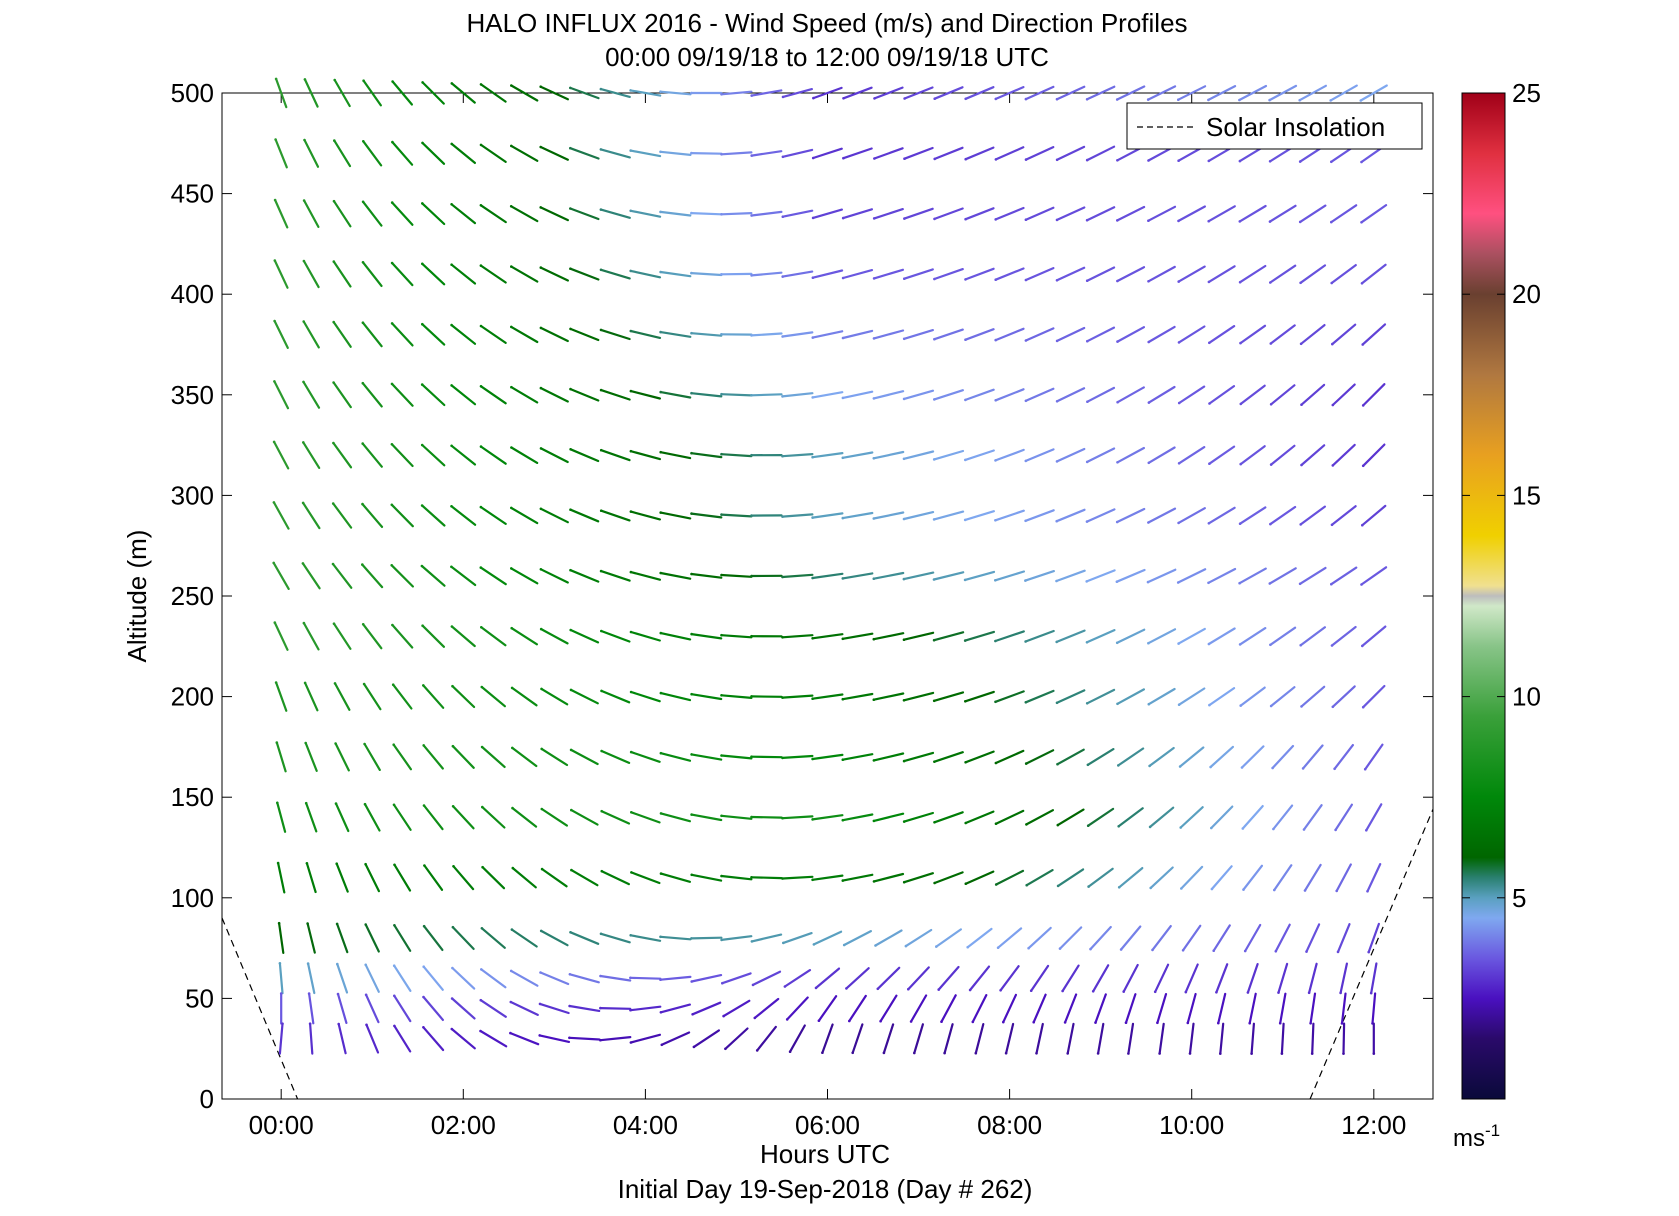 The image size is (1679, 1216). I want to click on colorbar-unit: ms-1, so click(1476, 1136).